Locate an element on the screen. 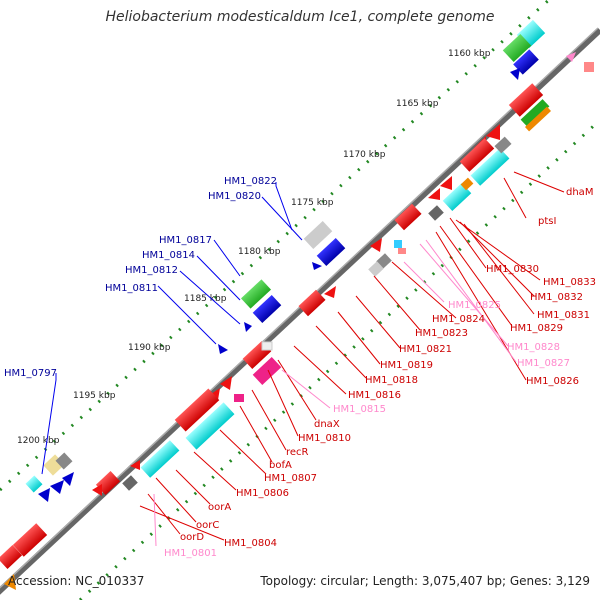 The height and width of the screenshot is (600, 600). gene-label: HM1_0801 is located at coordinates (190, 553).